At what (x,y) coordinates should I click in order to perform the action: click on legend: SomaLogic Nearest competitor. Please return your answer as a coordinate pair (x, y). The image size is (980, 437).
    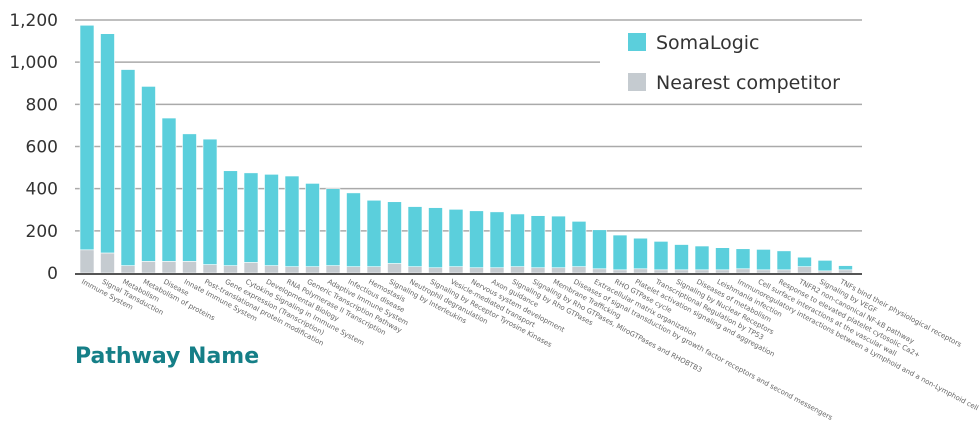
    Looking at the image, I should click on (735, 62).